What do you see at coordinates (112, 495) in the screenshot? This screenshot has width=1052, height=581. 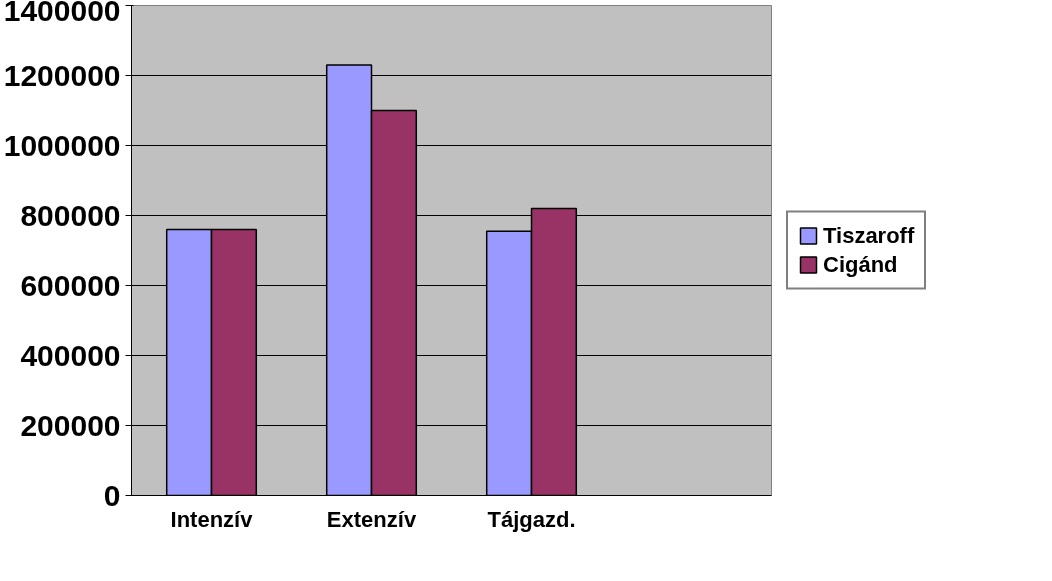 I see `y-tick-label: 0` at bounding box center [112, 495].